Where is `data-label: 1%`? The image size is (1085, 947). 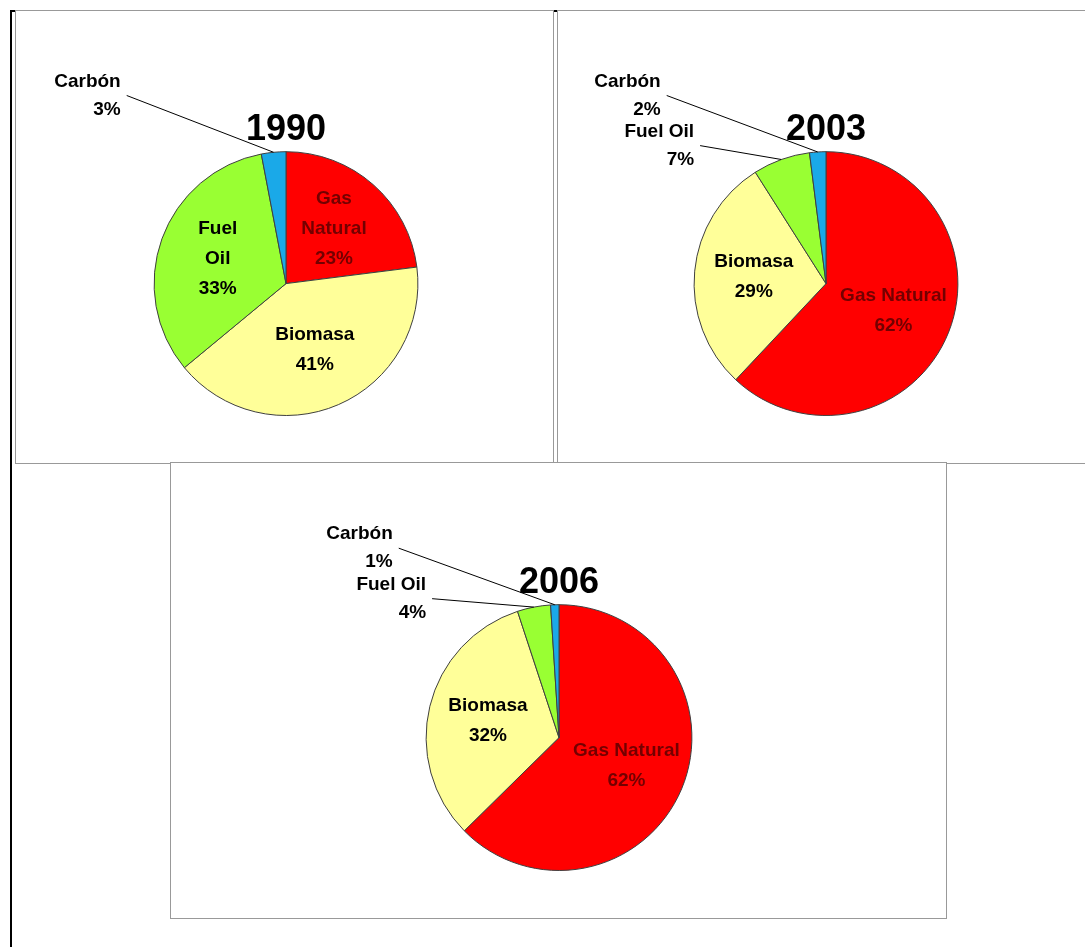 data-label: 1% is located at coordinates (379, 561).